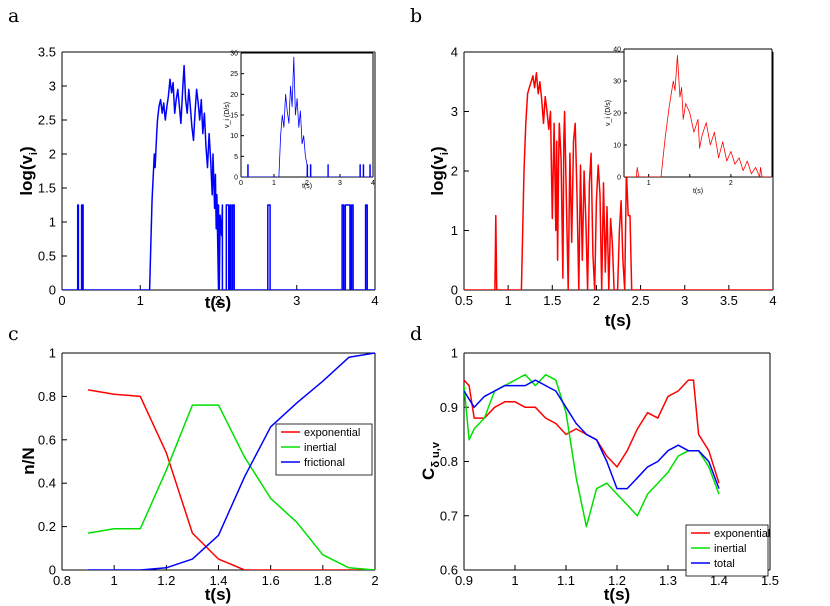  Describe the element at coordinates (772, 300) in the screenshot. I see `panel-b-x-tick-label: 4` at that location.